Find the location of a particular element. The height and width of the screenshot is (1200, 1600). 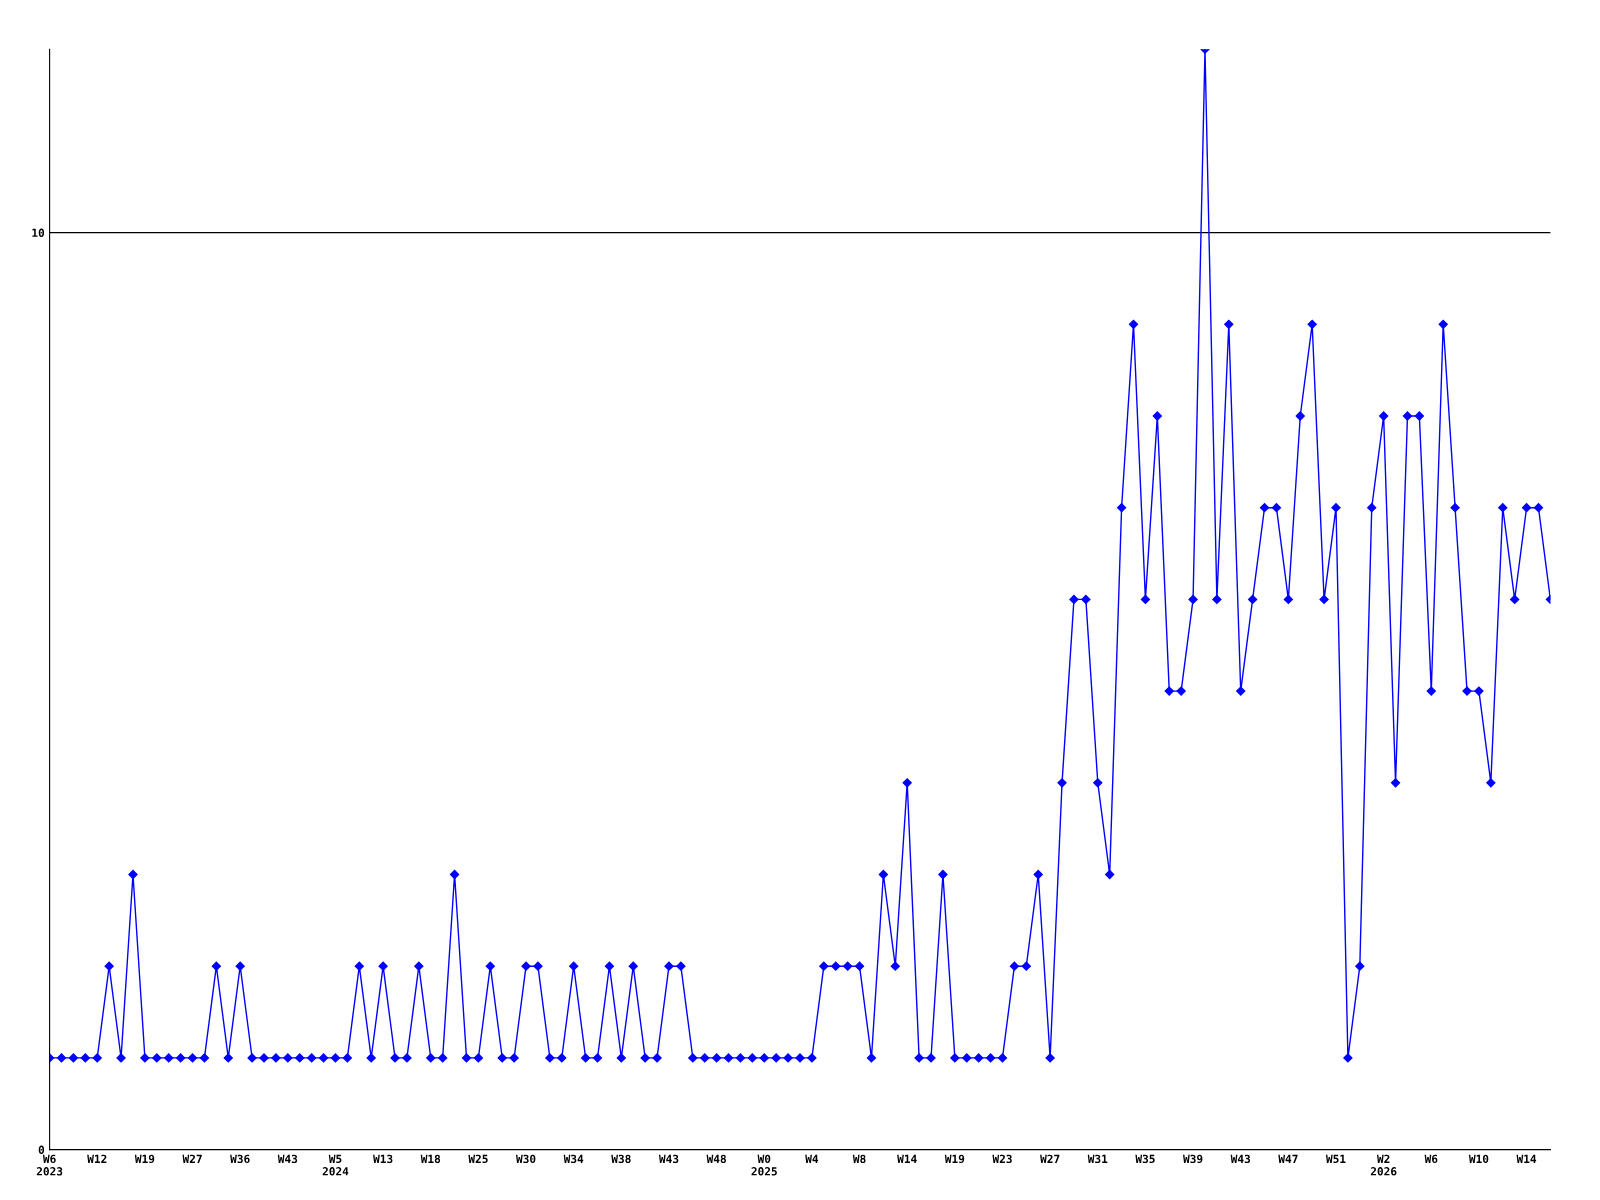

x-tick-label: W25 is located at coordinates (478, 1159).